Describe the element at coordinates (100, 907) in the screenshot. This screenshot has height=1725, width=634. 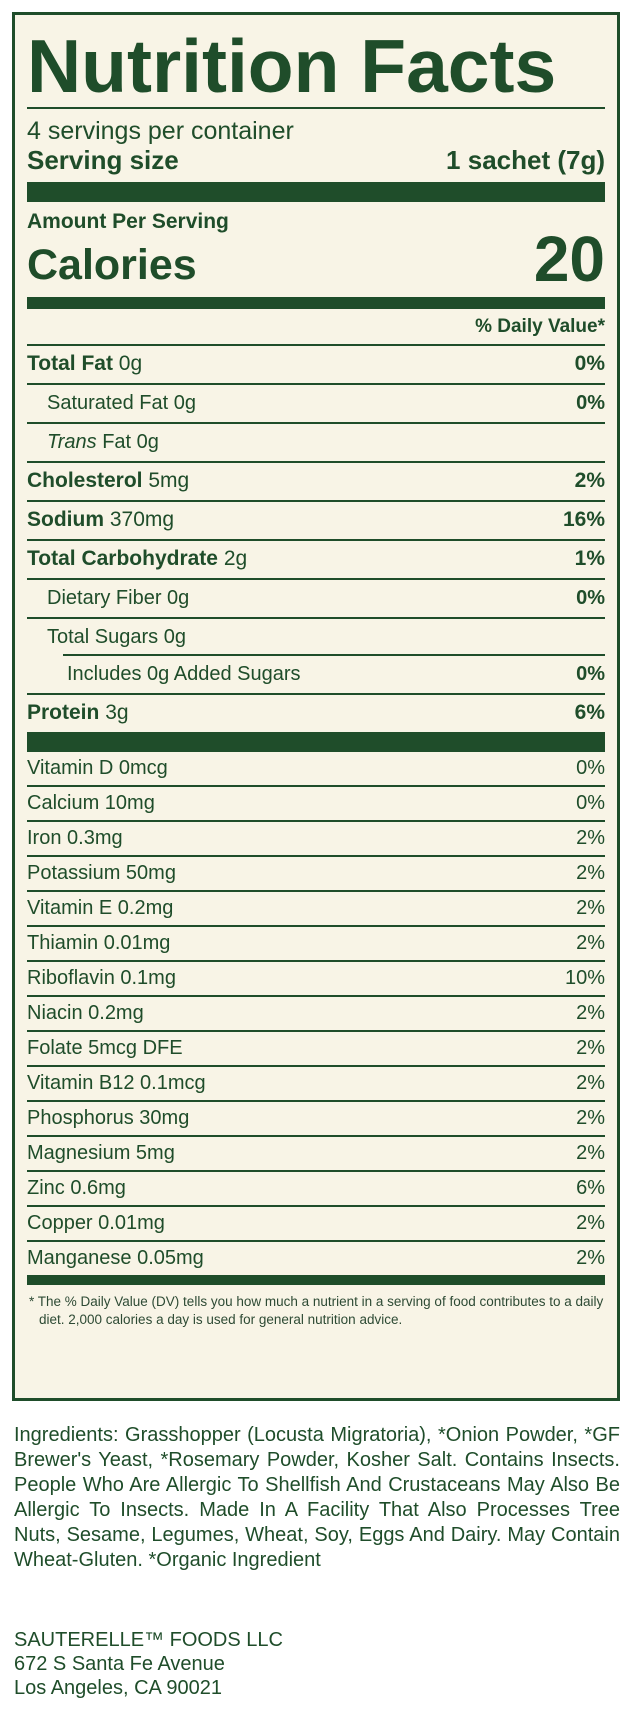
I see `vitamin-label: Vitamin E 0.2mg` at that location.